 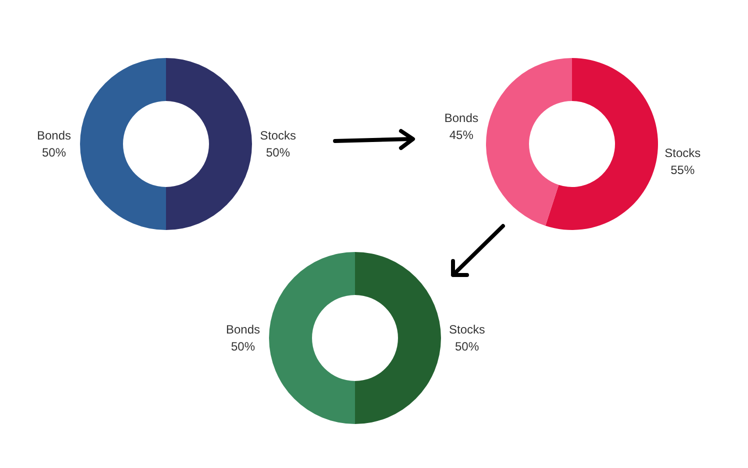 What do you see at coordinates (682, 169) in the screenshot?
I see `data-label: 55%` at bounding box center [682, 169].